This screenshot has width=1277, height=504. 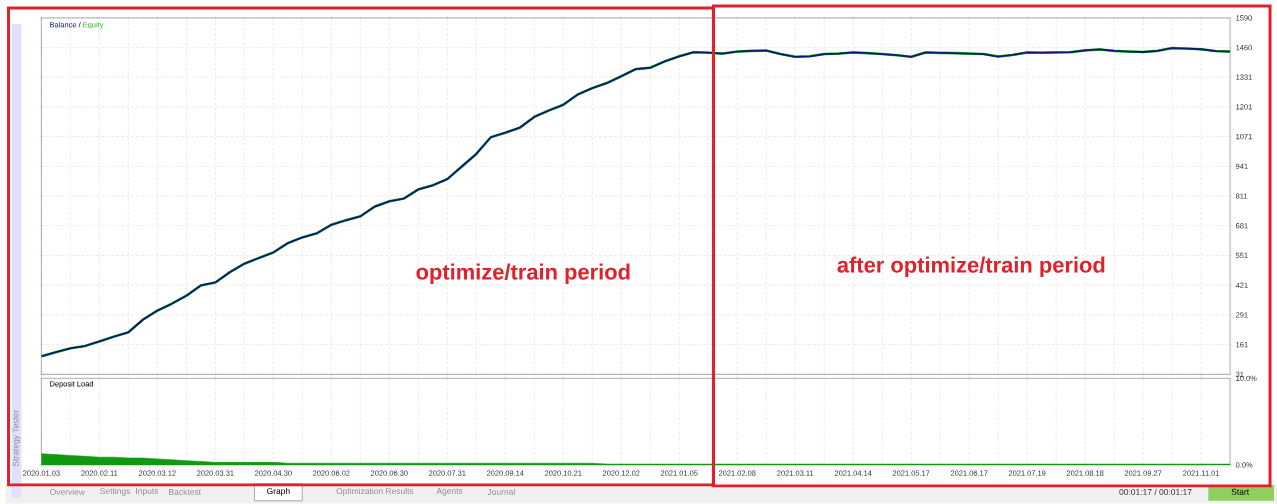 I want to click on annotation: optimize/train period, so click(x=523, y=274).